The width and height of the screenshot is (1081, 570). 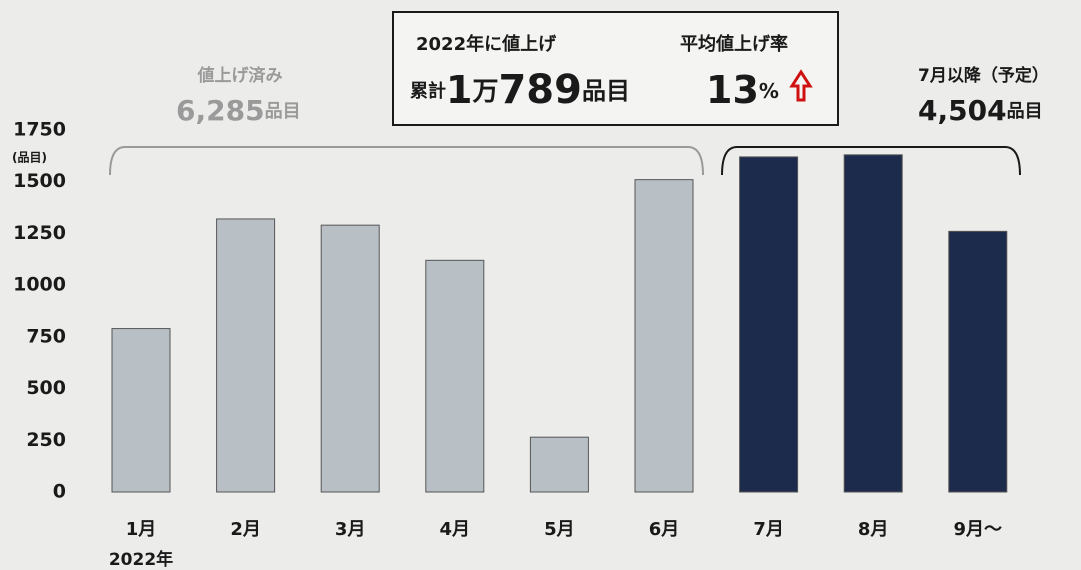 I want to click on bracket-planned, so click(x=871, y=161).